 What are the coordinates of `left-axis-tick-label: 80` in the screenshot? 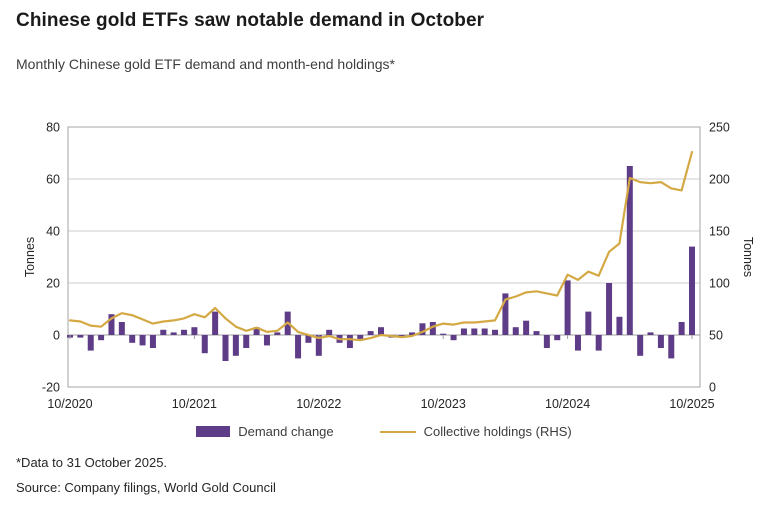 It's located at (53, 128).